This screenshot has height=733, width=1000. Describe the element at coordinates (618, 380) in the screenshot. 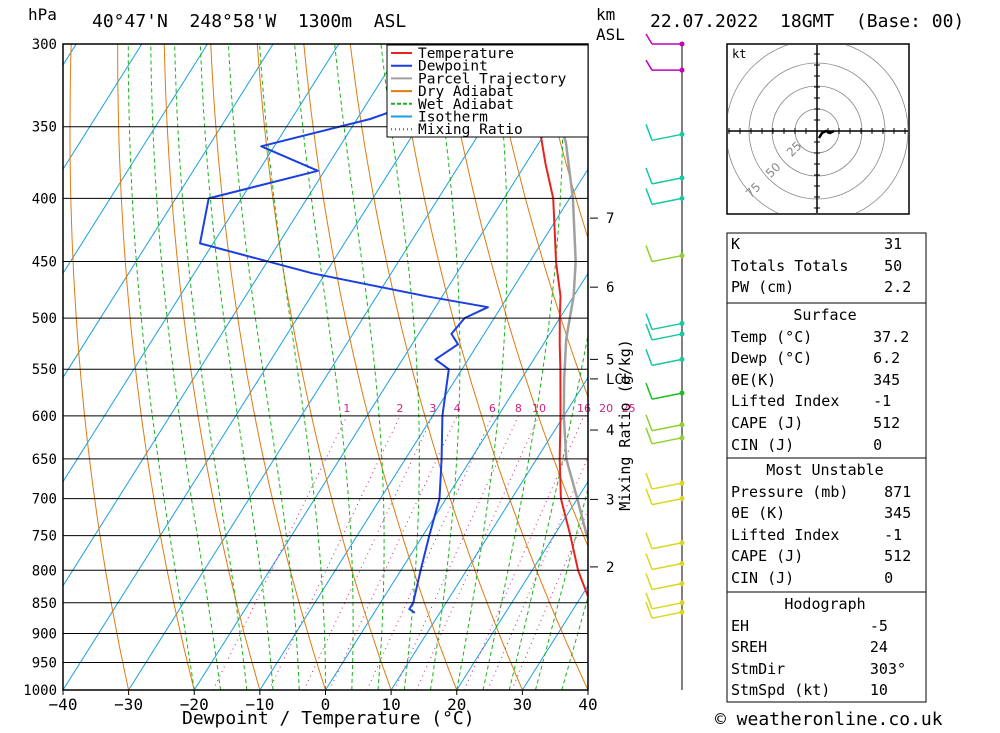

I see `km-tick-label: LCL` at that location.